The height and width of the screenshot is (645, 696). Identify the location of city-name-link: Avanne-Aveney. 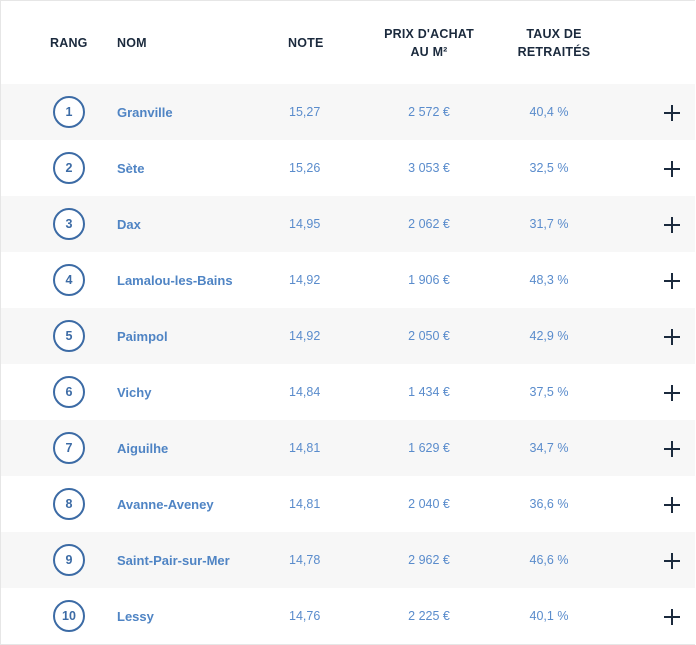
(165, 504).